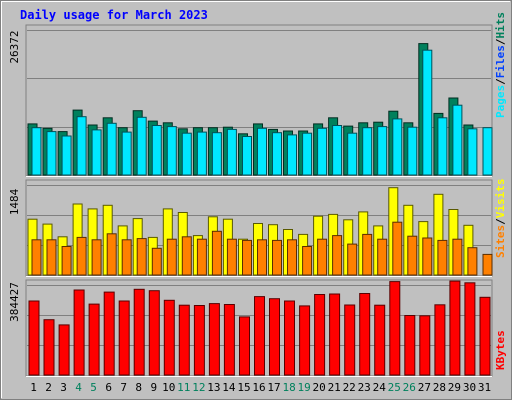 The height and width of the screenshot is (400, 512). What do you see at coordinates (108, 387) in the screenshot?
I see `x-label-day-6: 6` at bounding box center [108, 387].